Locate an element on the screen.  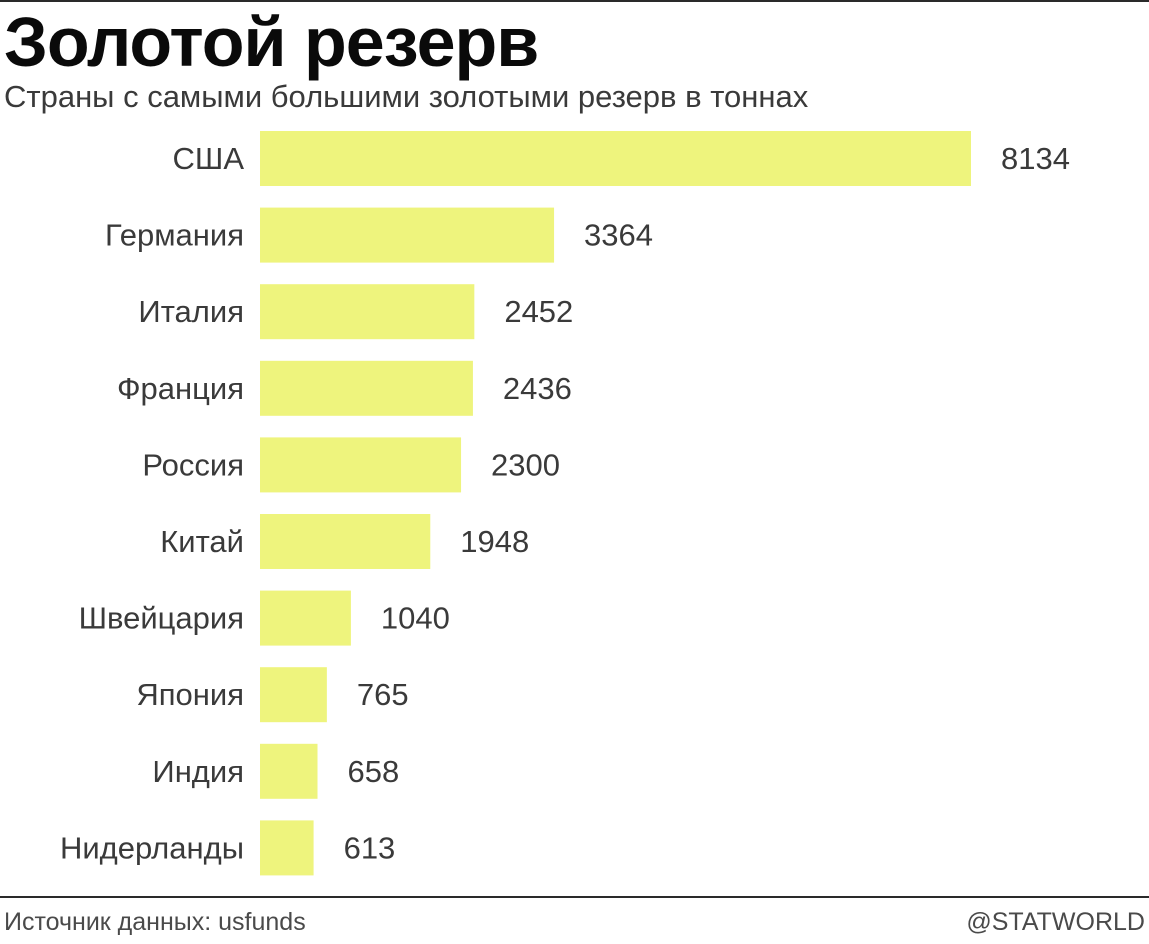
value-label: 2300 is located at coordinates (525, 464).